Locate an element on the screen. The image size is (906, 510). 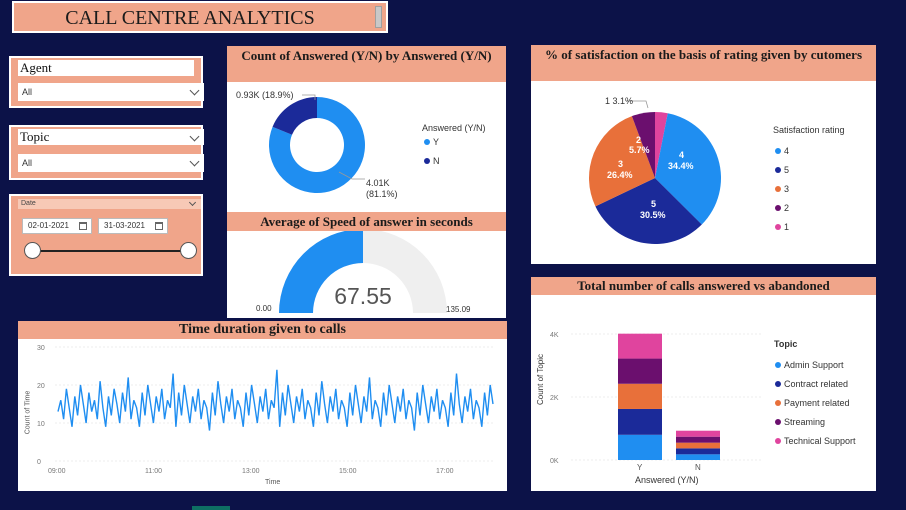
gauge-value: 67.55 is located at coordinates (363, 296).